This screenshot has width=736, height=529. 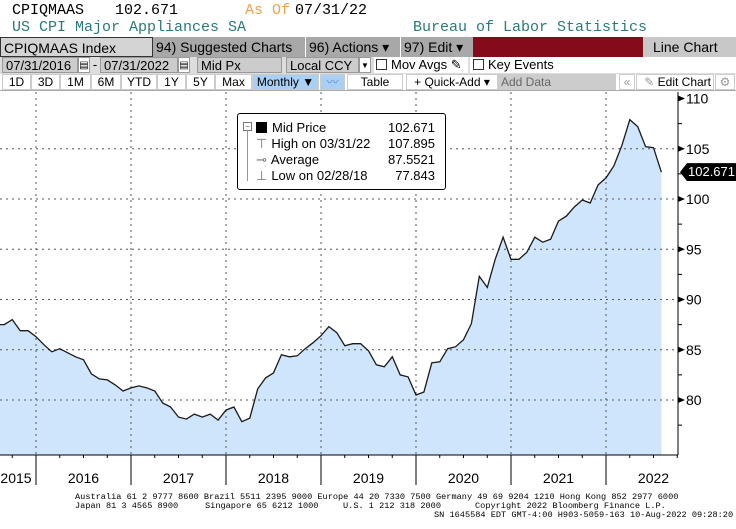 I want to click on mid-price-value: 102.671, so click(x=411, y=127).